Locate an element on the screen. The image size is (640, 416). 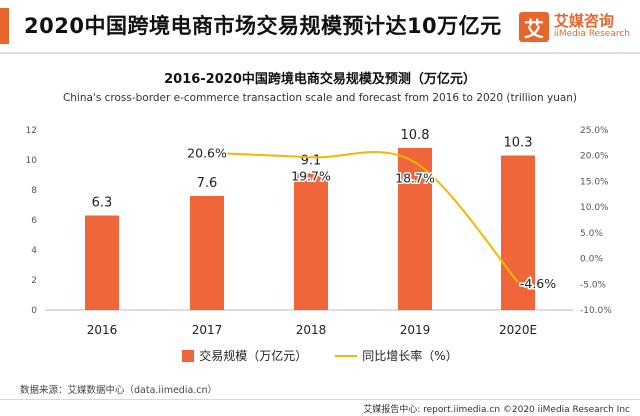
legend-bar-swatch is located at coordinates (188, 355).